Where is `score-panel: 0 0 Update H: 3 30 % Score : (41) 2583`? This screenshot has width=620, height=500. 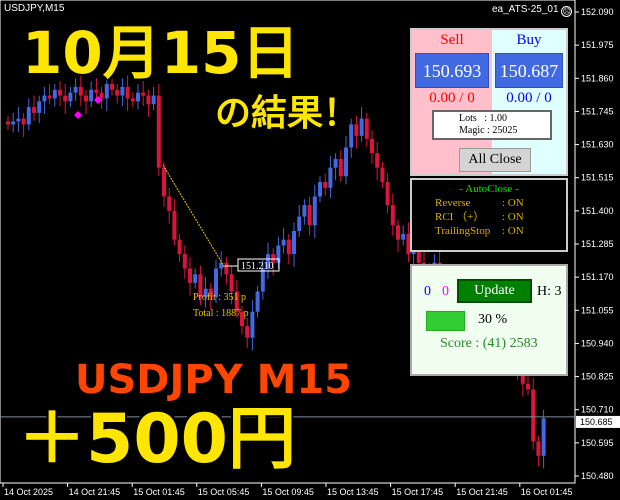
score-panel: 0 0 Update H: 3 30 % Score : (41) 2583 is located at coordinates (489, 320).